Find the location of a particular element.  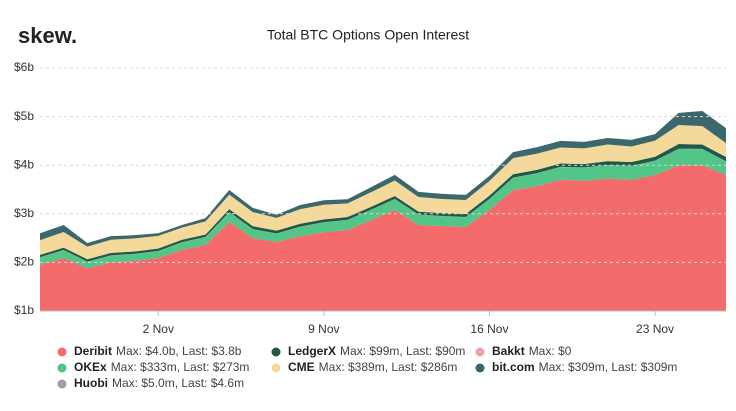

legend-summary: Max: $0 is located at coordinates (550, 351).